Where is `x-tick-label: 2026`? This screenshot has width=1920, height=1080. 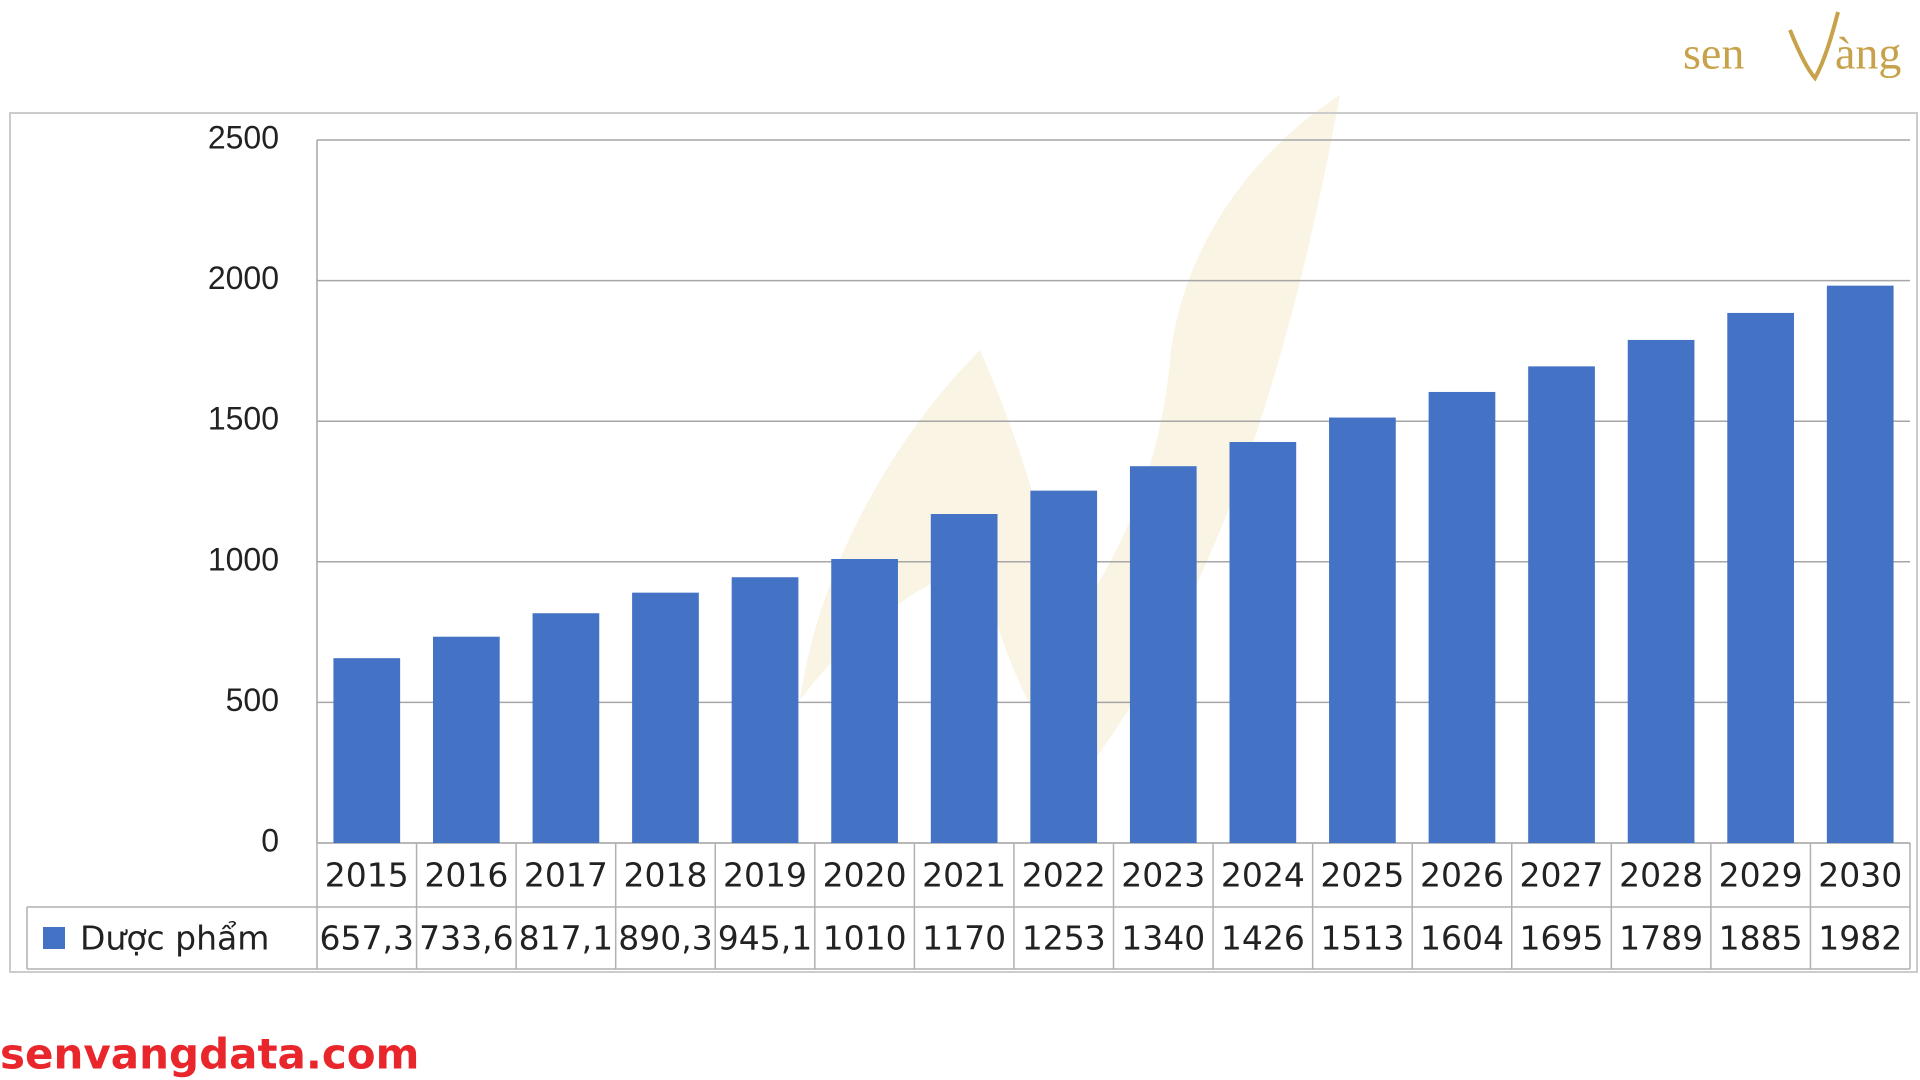
x-tick-label: 2026 is located at coordinates (1462, 875).